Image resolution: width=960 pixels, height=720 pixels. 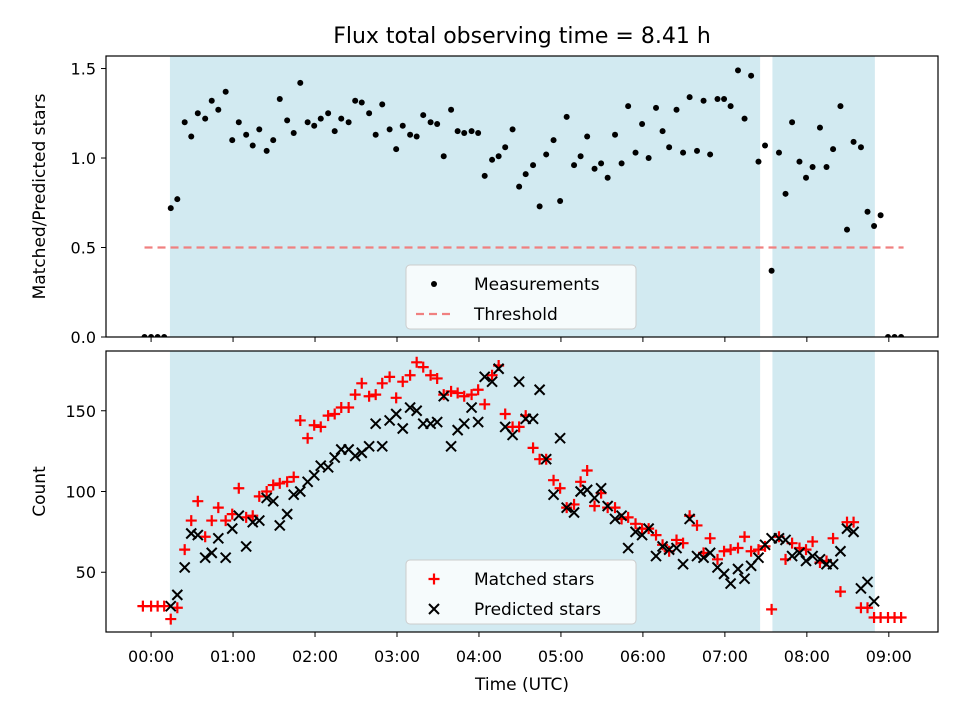 I want to click on legend-label: Measurements, so click(x=537, y=285).